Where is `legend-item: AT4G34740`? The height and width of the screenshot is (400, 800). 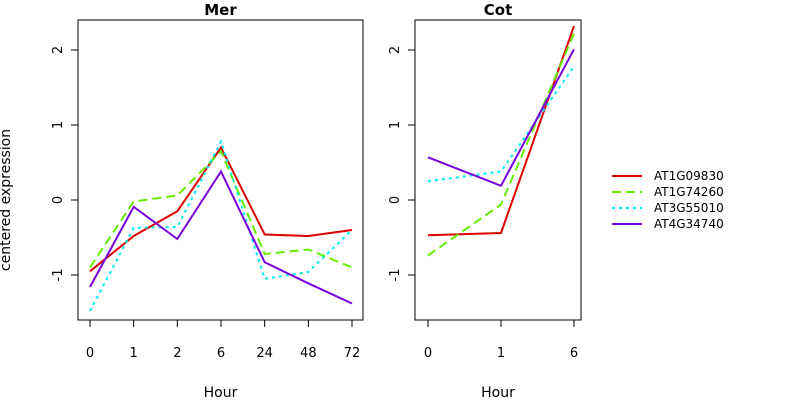 legend-item: AT4G34740 is located at coordinates (668, 224).